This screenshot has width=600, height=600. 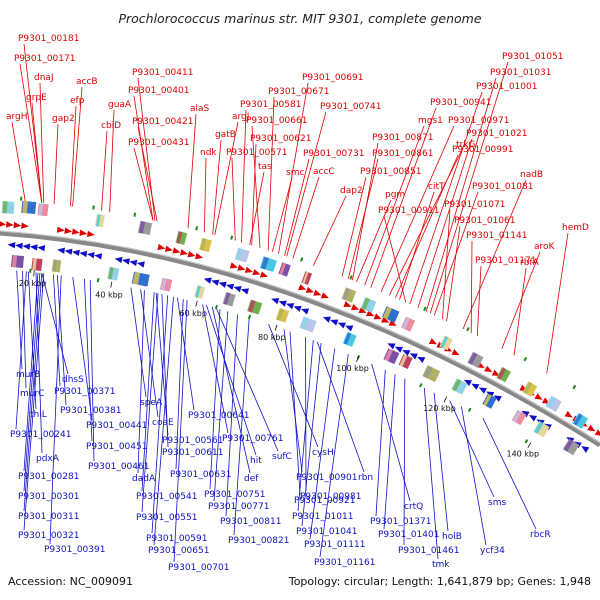 I want to click on forward-gene-label: P9301_00621, so click(x=280, y=139).